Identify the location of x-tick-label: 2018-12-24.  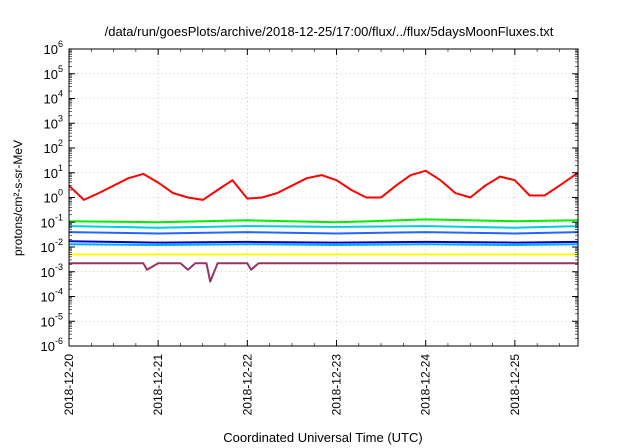
(426, 385).